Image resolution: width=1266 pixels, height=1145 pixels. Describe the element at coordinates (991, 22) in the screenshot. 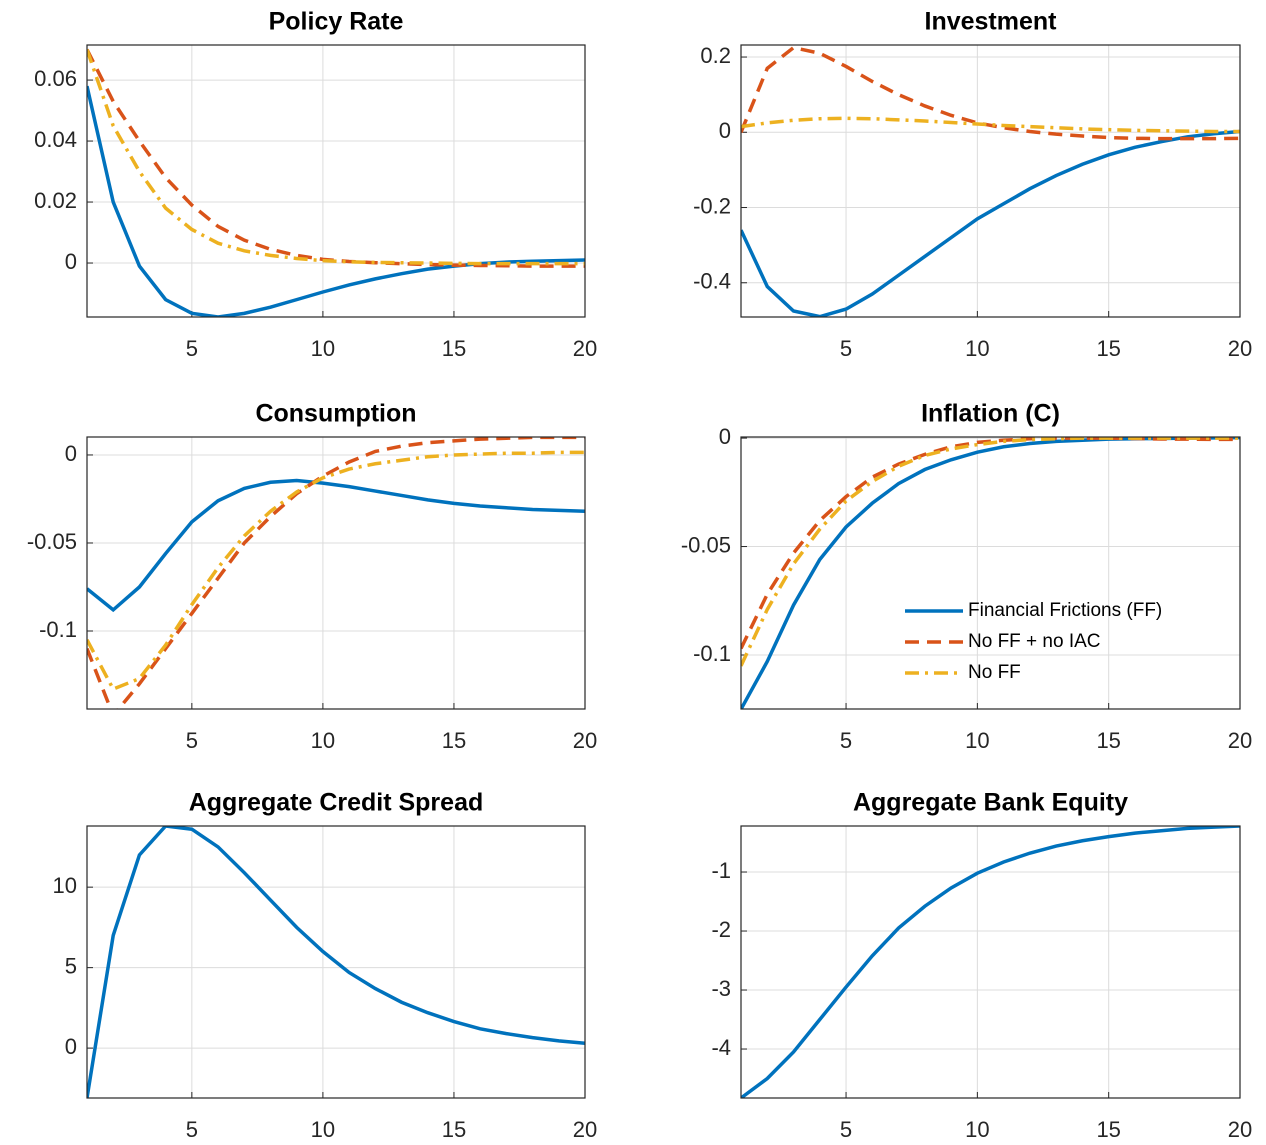

I see `panel-title: Investment` at that location.